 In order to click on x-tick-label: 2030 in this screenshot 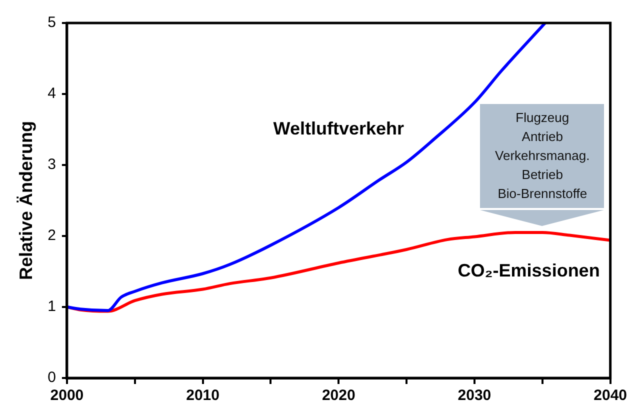, I will do `click(475, 395)`.